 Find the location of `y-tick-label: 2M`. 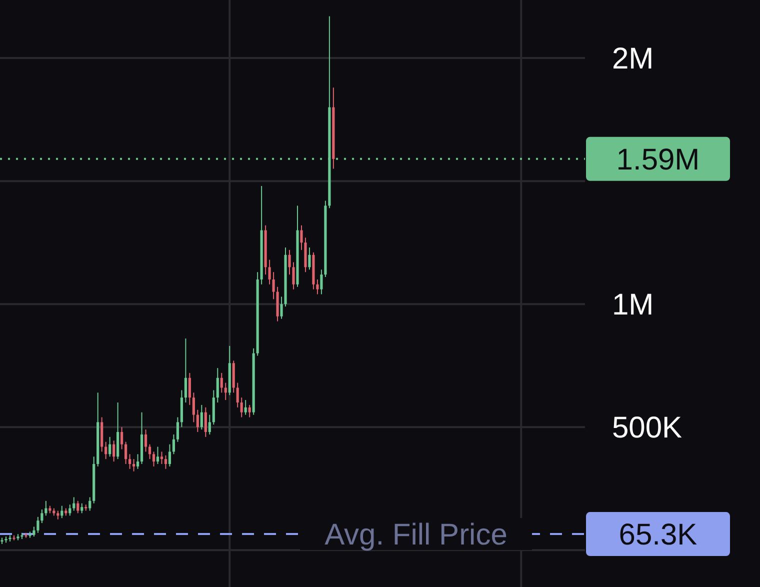

y-tick-label: 2M is located at coordinates (633, 59).